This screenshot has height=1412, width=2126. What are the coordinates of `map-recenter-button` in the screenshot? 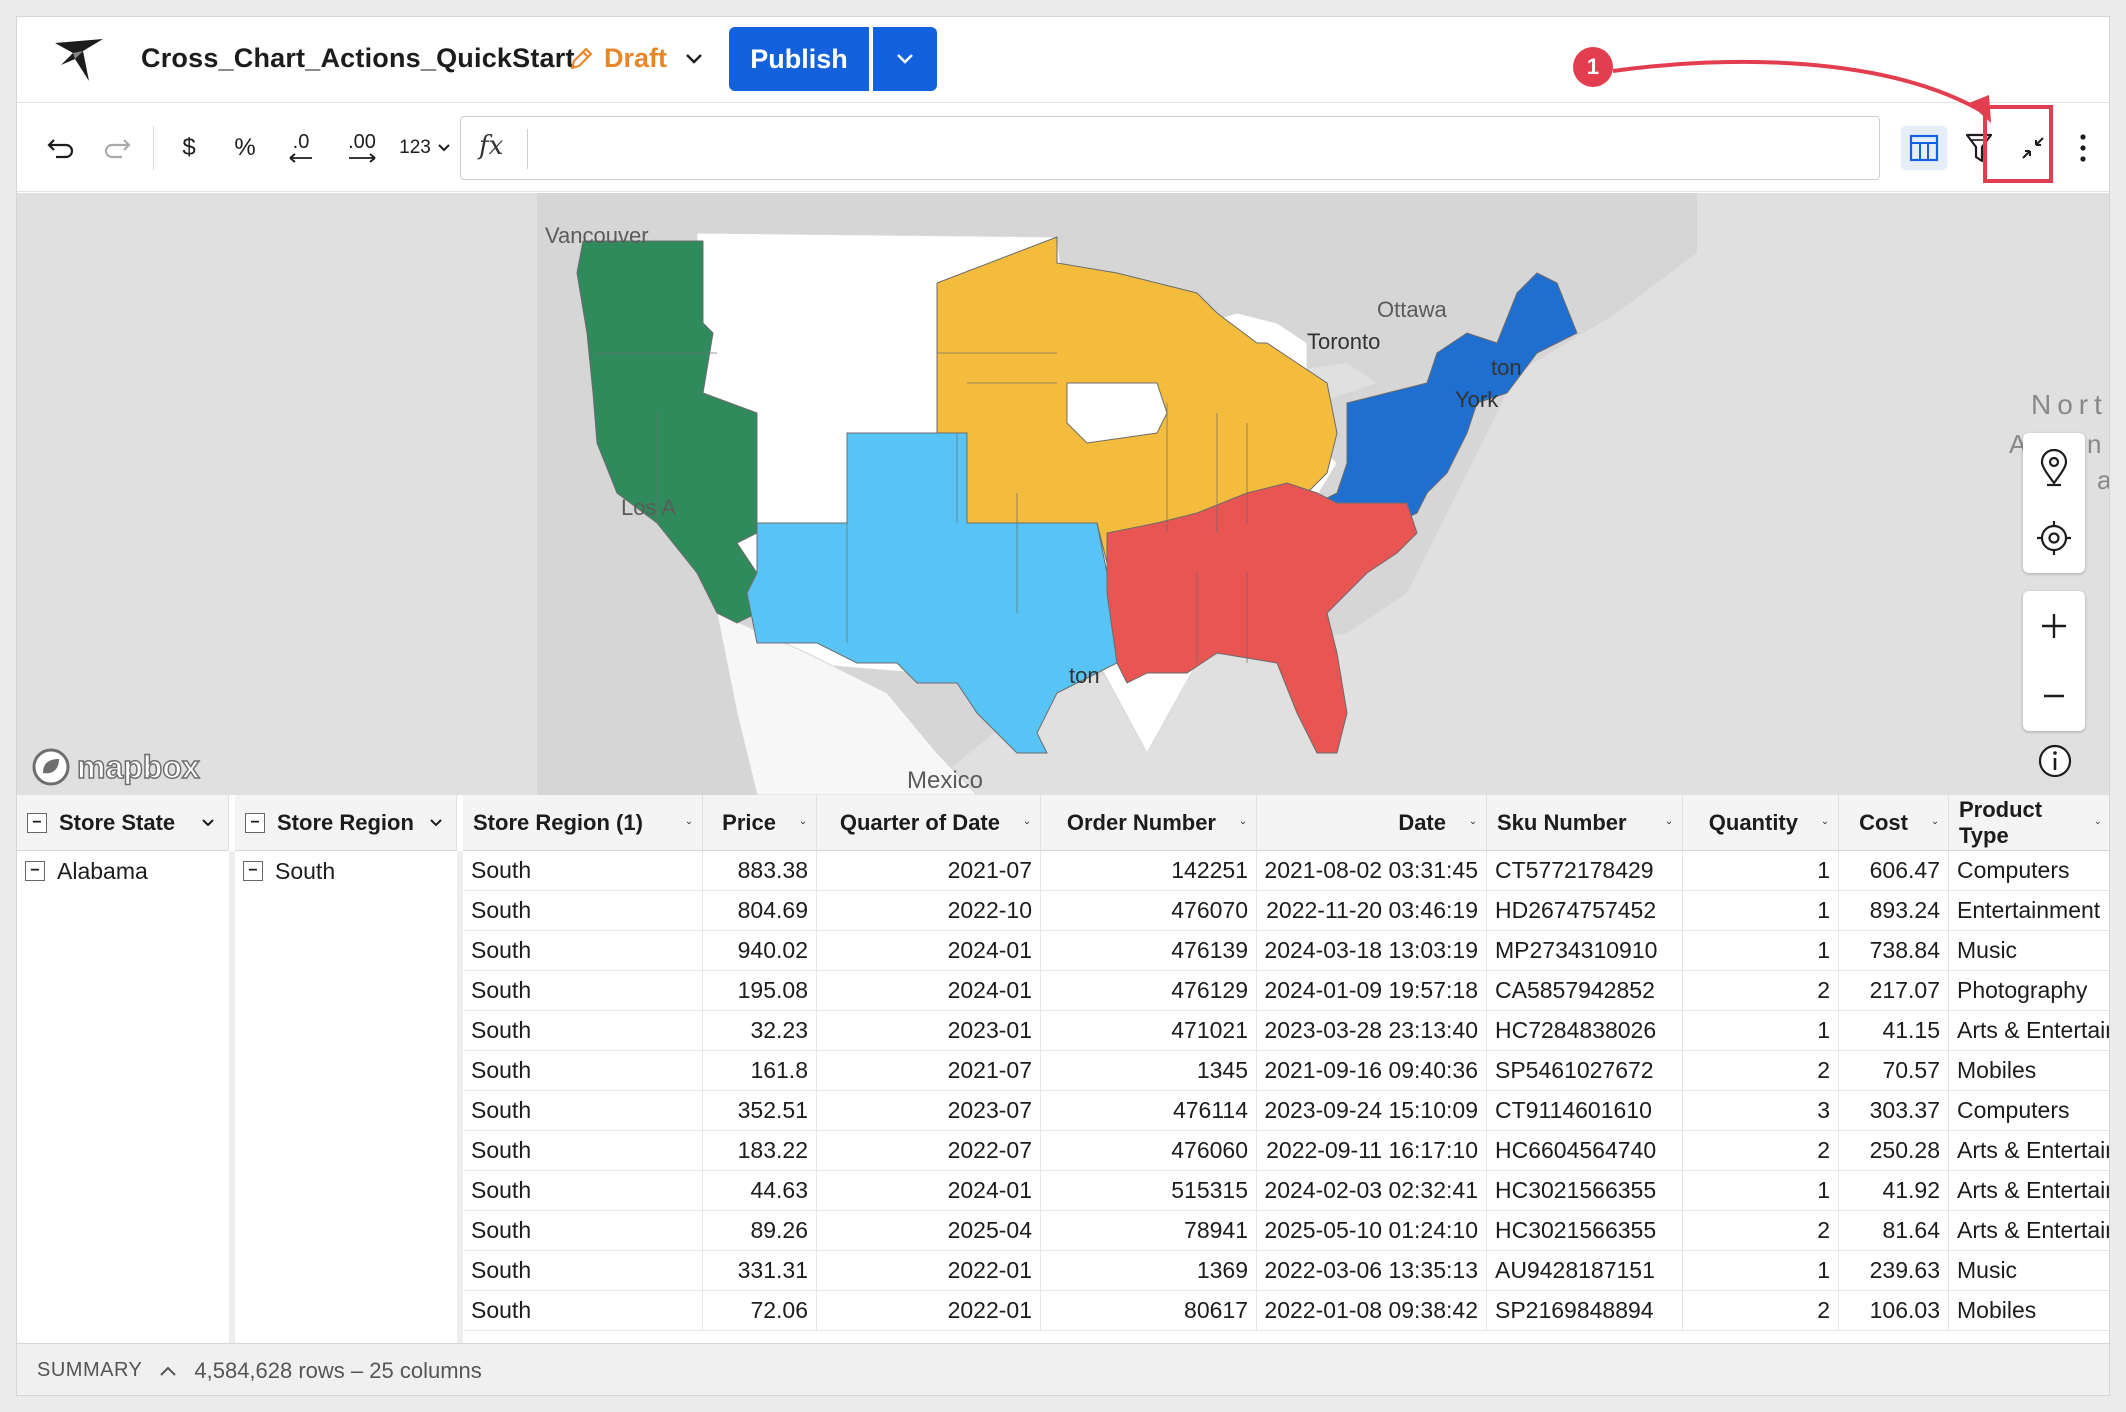 It's located at (2054, 538).